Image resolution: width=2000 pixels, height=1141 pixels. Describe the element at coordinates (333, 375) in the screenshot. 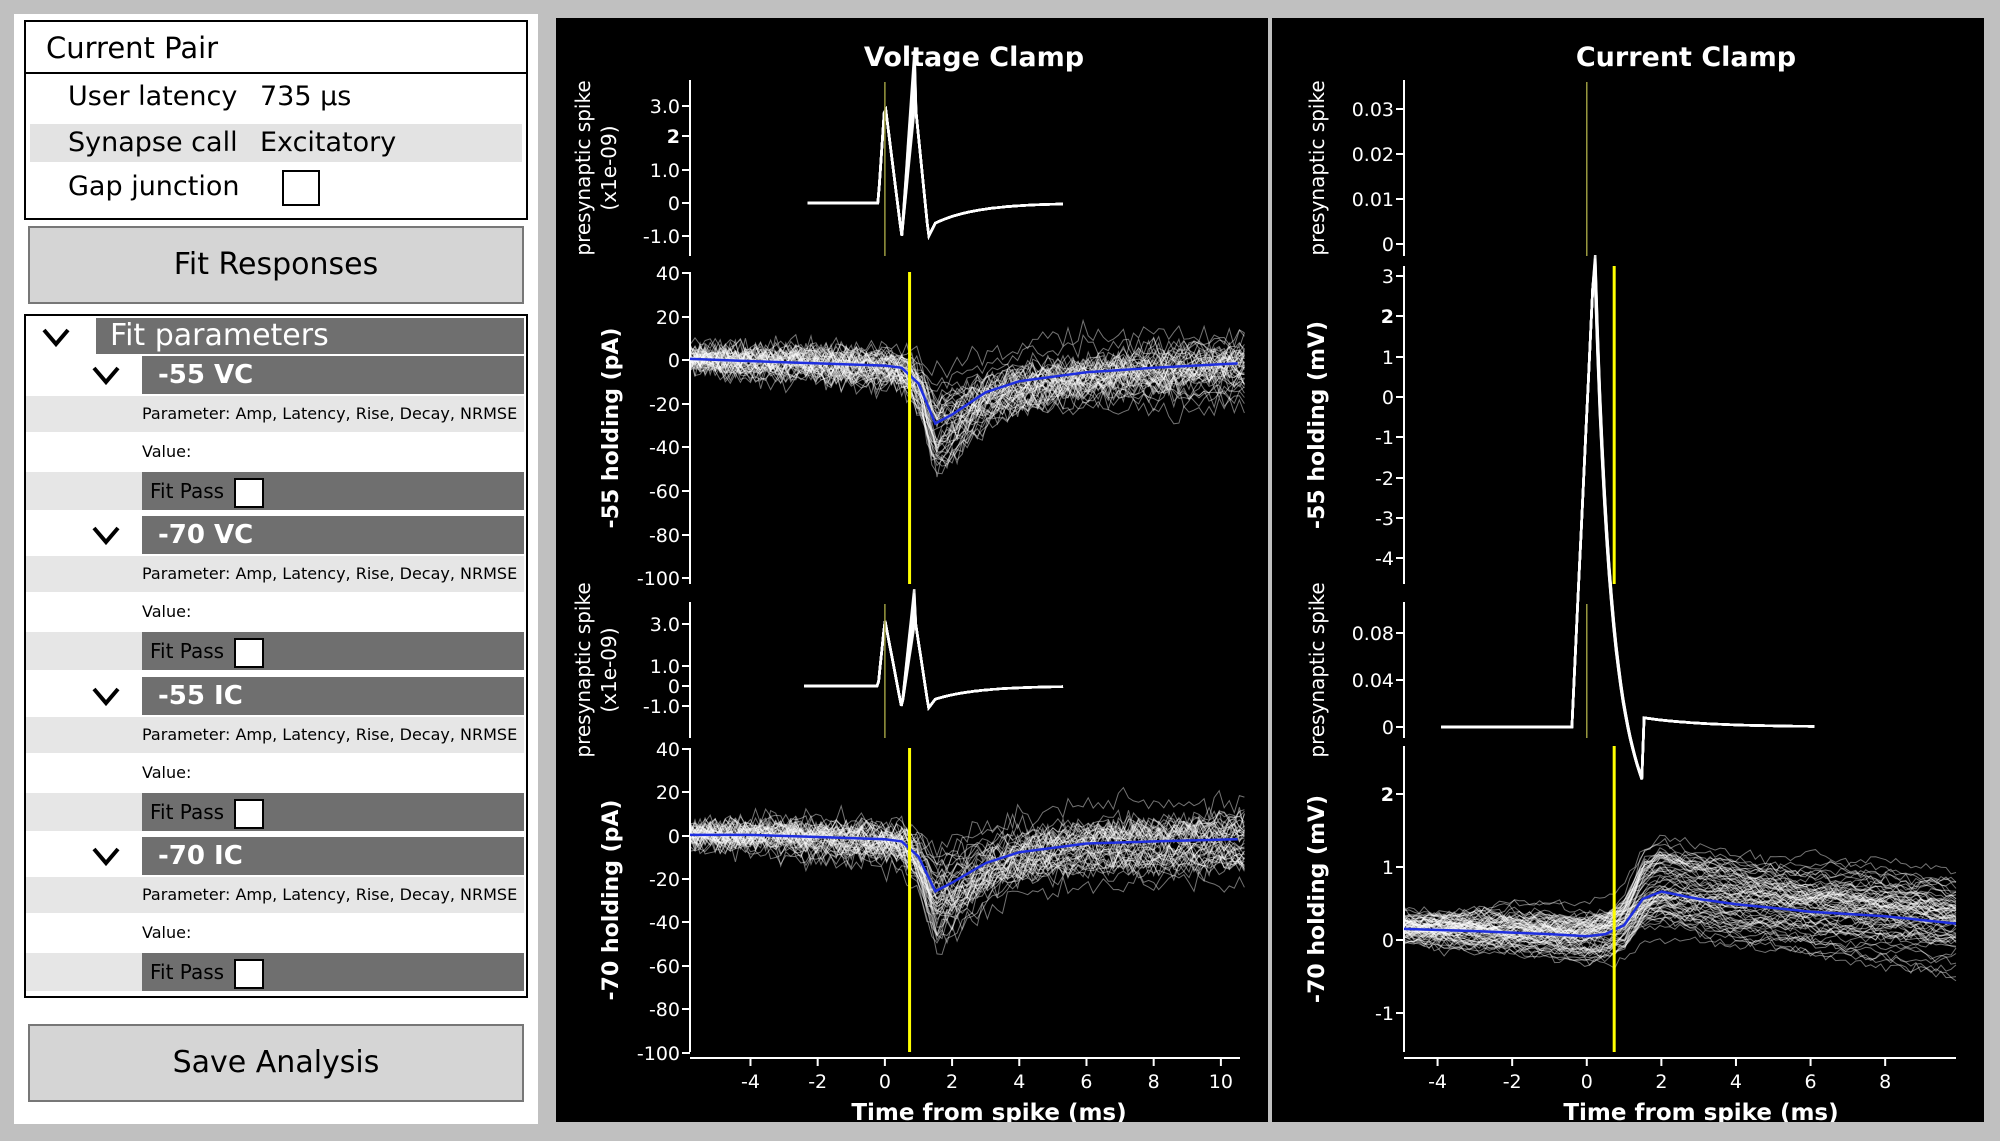

I see `fit-group-title: -55 VC` at that location.